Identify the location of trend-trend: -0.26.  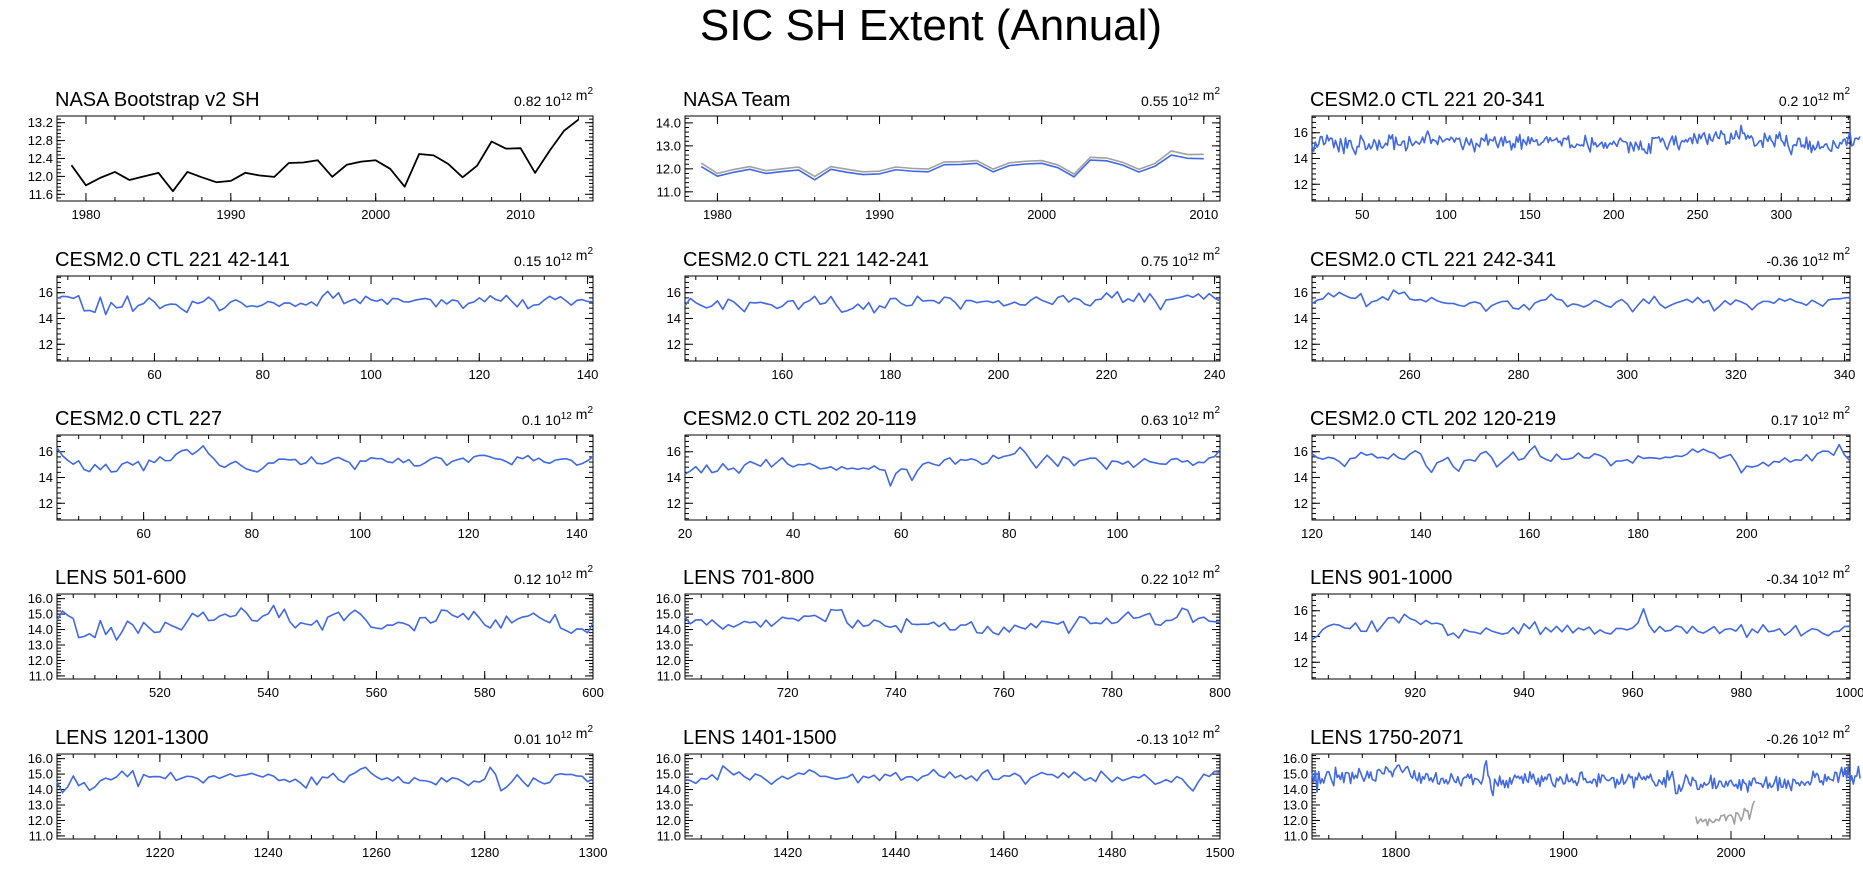
(1782, 739).